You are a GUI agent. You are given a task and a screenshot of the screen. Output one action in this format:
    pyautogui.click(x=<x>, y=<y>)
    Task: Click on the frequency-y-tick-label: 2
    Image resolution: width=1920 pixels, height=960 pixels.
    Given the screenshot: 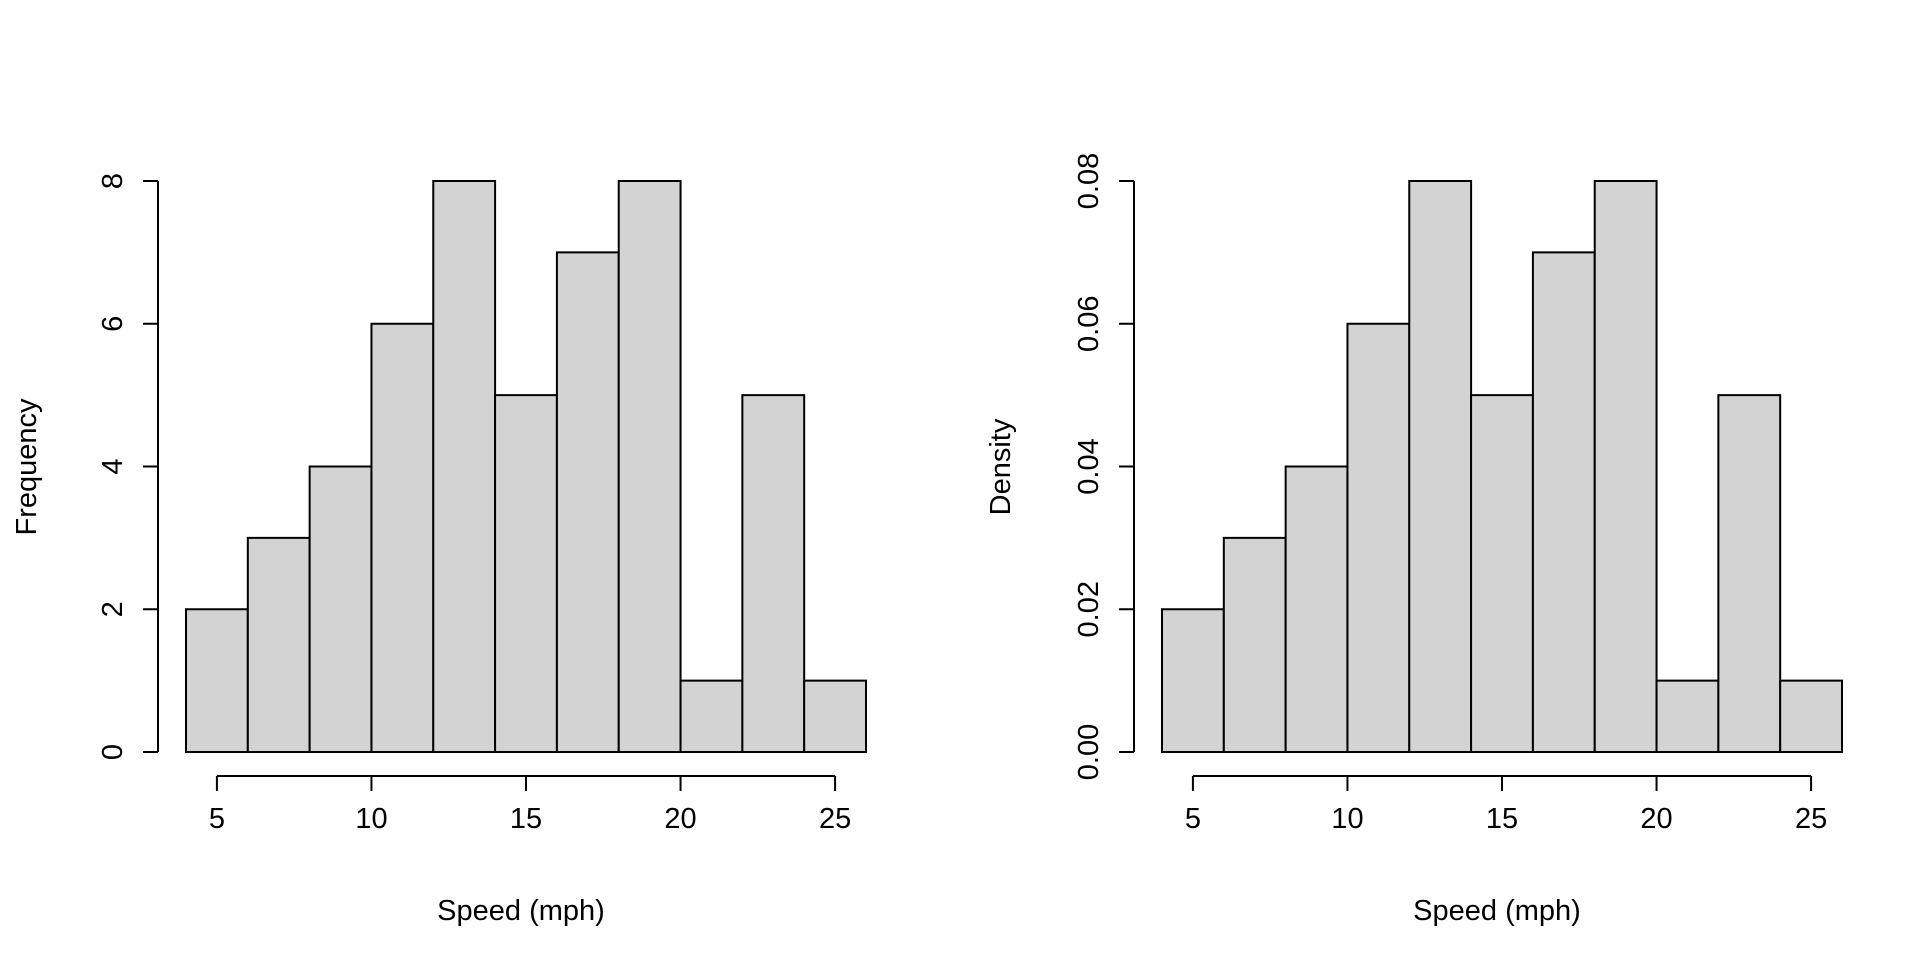 What is the action you would take?
    pyautogui.click(x=113, y=609)
    